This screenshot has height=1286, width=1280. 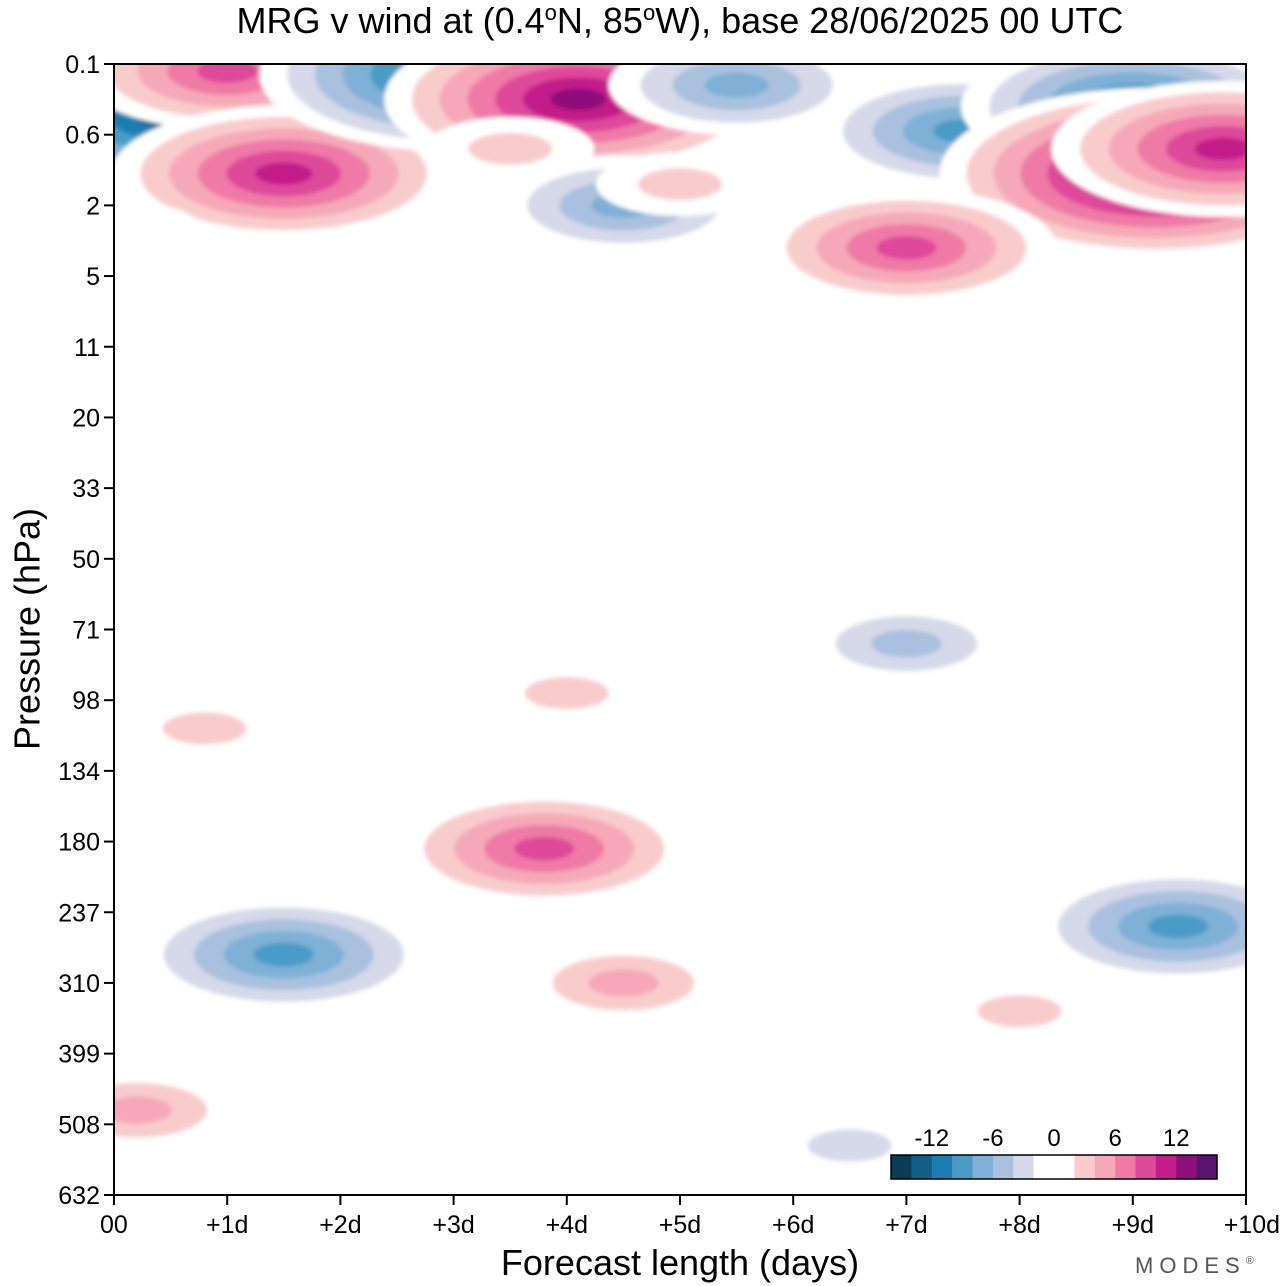 What do you see at coordinates (79, 1125) in the screenshot?
I see `y-tick-label: 508` at bounding box center [79, 1125].